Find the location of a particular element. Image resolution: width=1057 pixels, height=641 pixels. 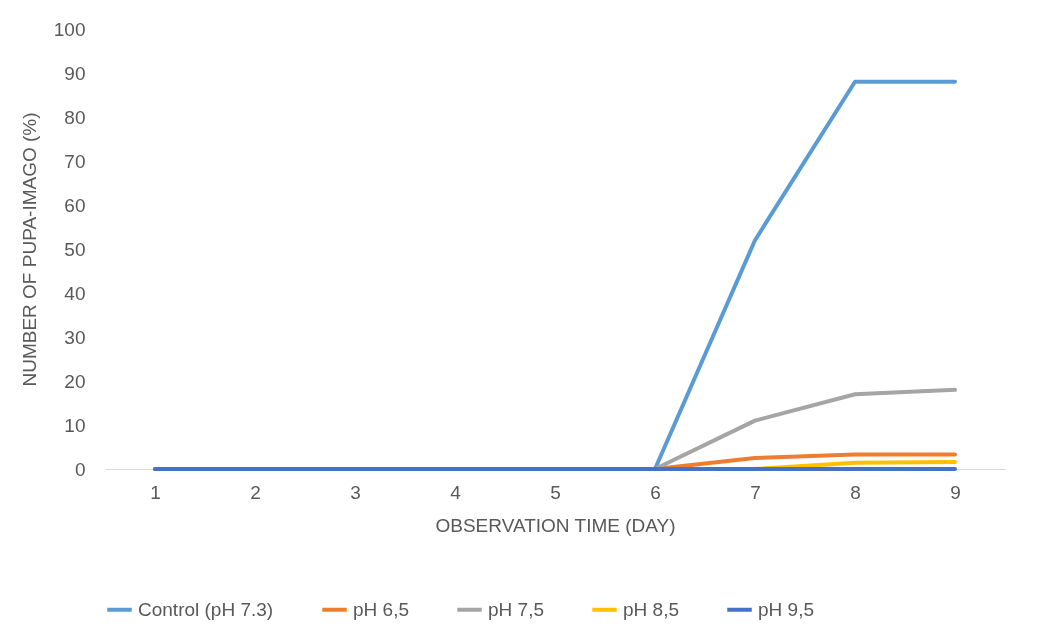

y-tick-label: 40 is located at coordinates (75, 293).